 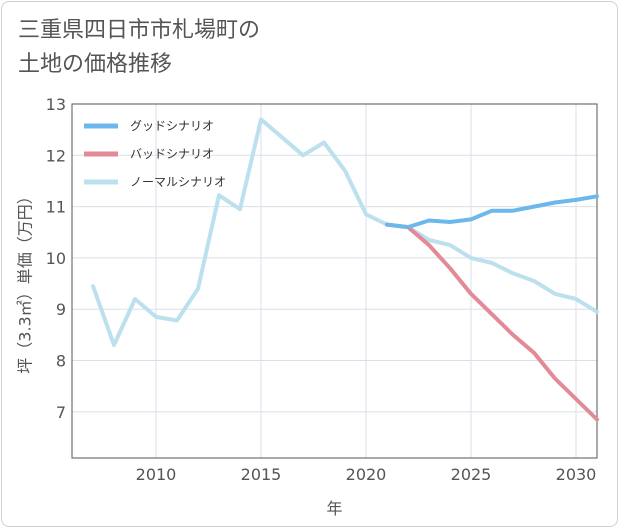 I want to click on x-tick-label: 2010, so click(x=156, y=474).